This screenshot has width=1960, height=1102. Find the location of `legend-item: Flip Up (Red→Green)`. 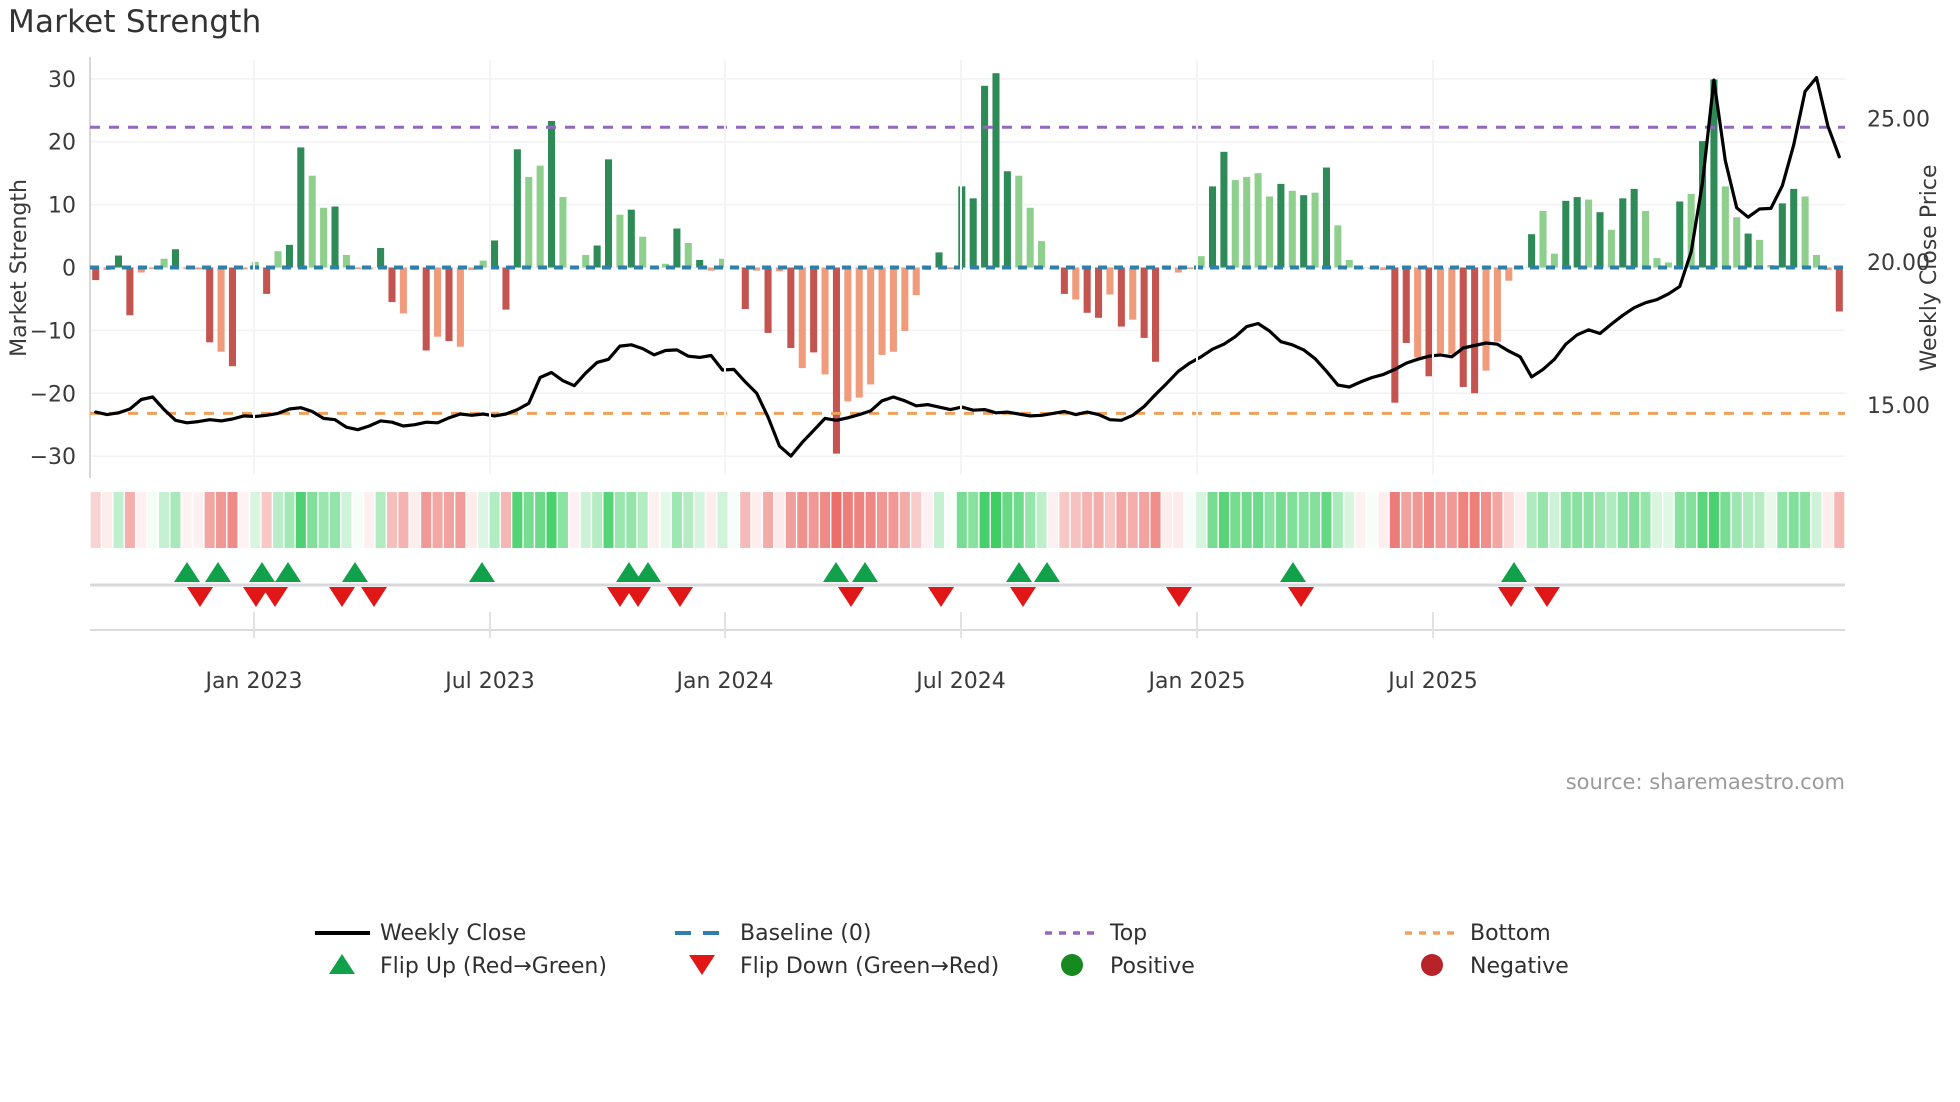

legend-item: Flip Up (Red→Green) is located at coordinates (468, 966).